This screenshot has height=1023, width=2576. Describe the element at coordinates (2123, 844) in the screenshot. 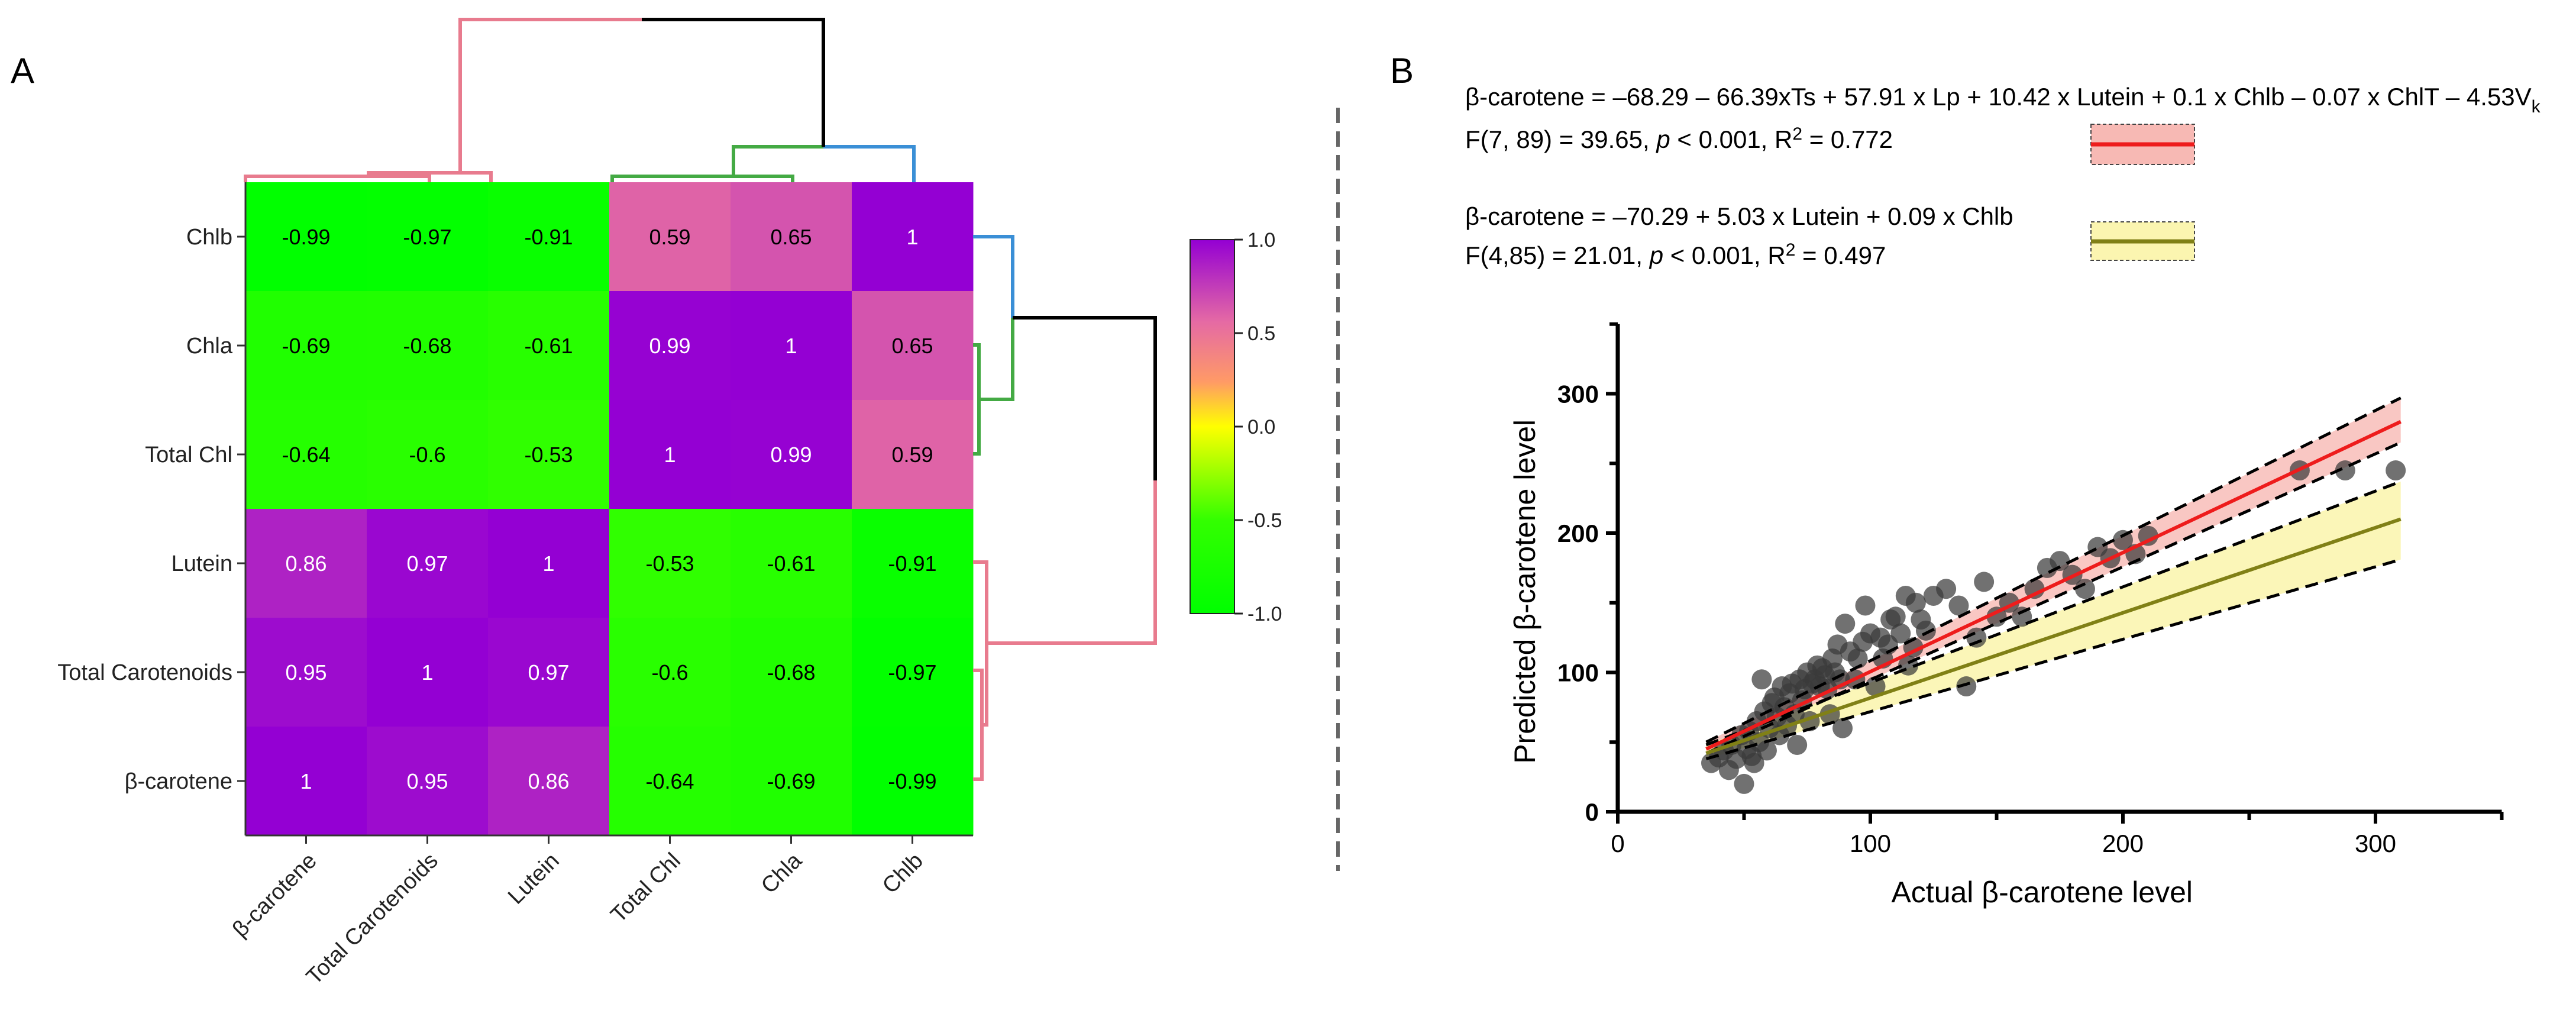

I see `x-axis-tick-label: 200` at that location.